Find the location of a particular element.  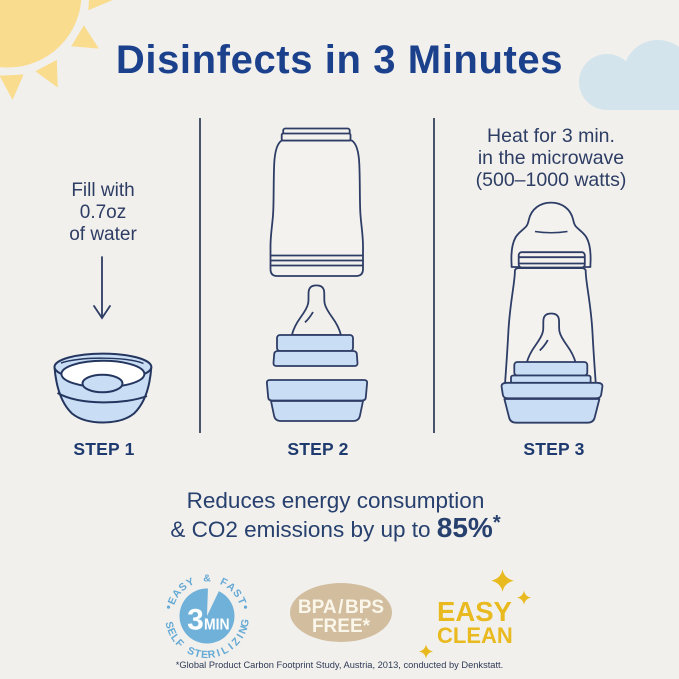

svg-text: L is located at coordinates (225, 651).